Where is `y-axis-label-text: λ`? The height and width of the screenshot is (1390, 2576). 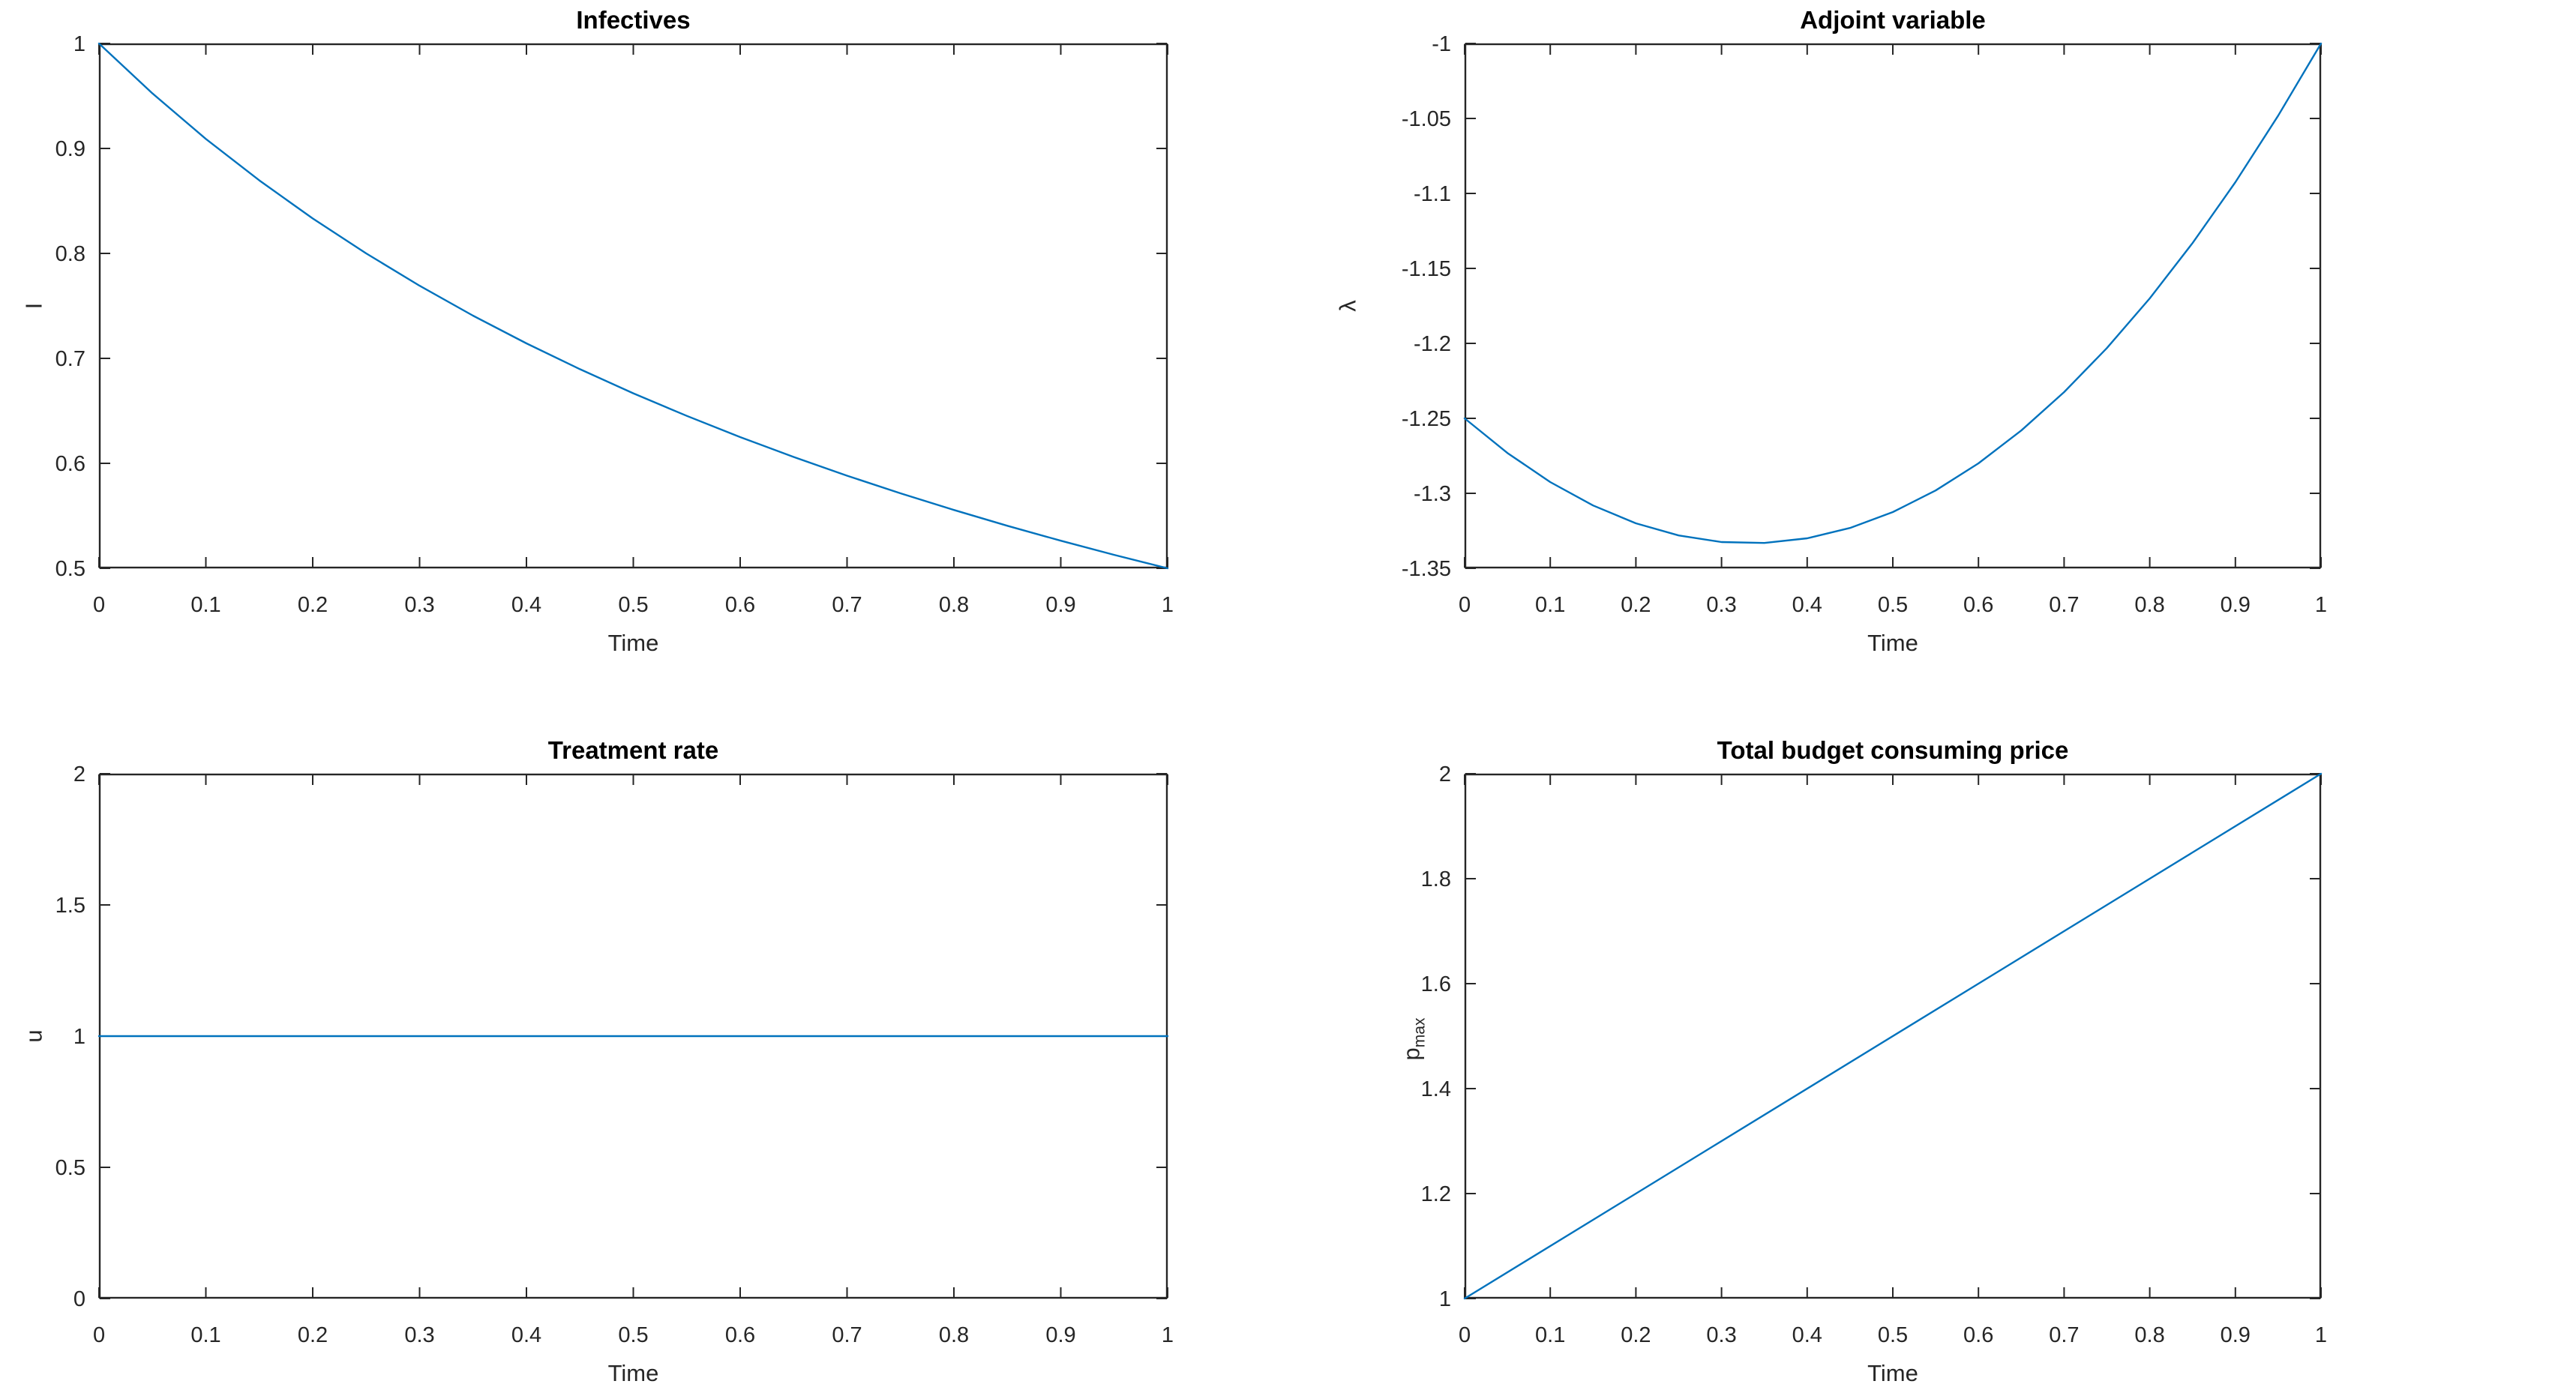 y-axis-label-text: λ is located at coordinates (1348, 306).